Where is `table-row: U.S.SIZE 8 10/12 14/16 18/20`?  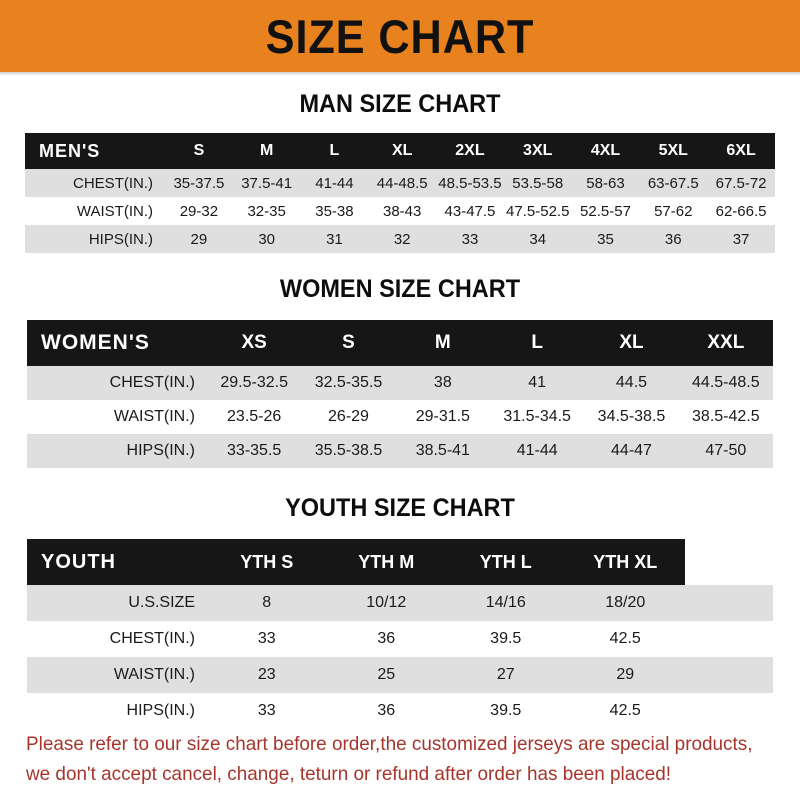 table-row: U.S.SIZE 8 10/12 14/16 18/20 is located at coordinates (400, 603).